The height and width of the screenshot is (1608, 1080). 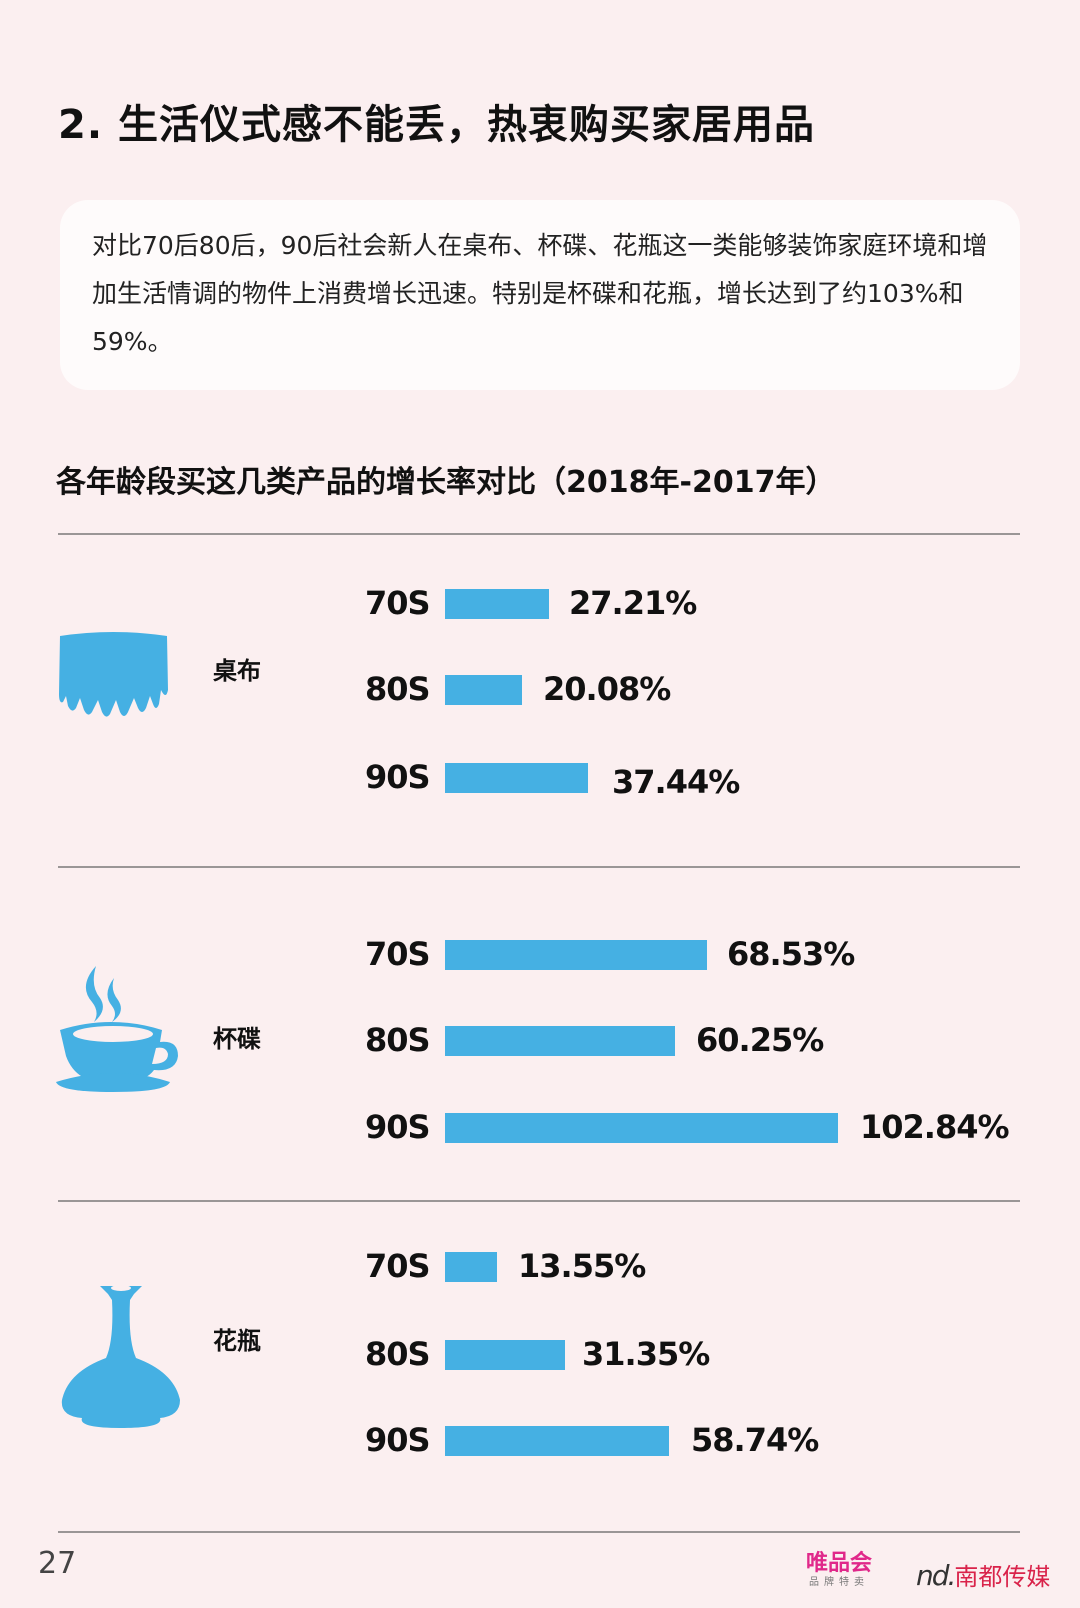 I want to click on bar-row: 70S 68.53%, so click(x=540, y=954).